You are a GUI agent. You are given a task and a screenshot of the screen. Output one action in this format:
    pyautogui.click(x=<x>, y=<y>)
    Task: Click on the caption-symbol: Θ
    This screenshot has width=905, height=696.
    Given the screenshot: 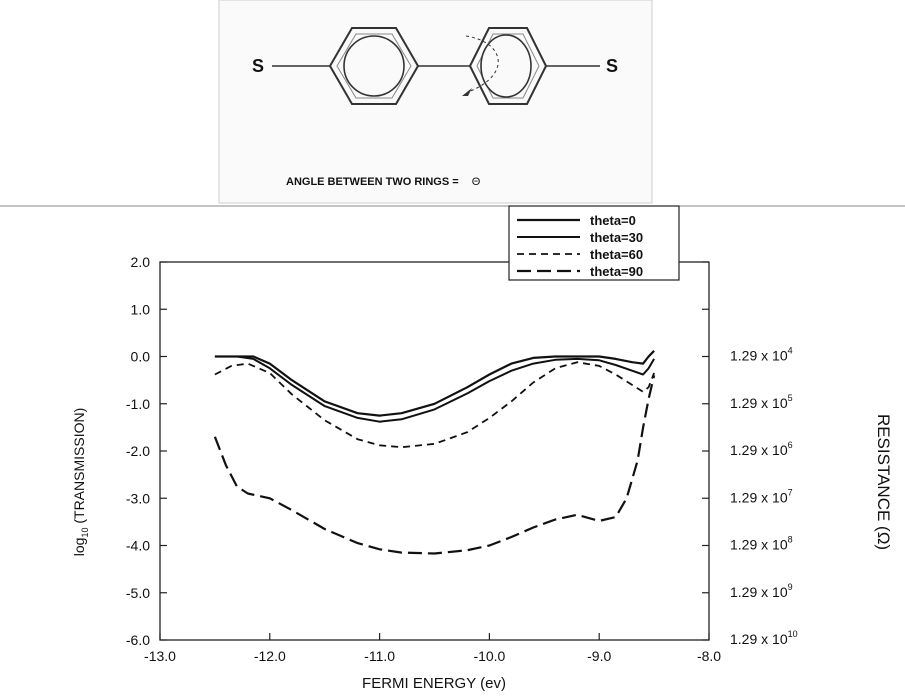 What is the action you would take?
    pyautogui.click(x=476, y=182)
    